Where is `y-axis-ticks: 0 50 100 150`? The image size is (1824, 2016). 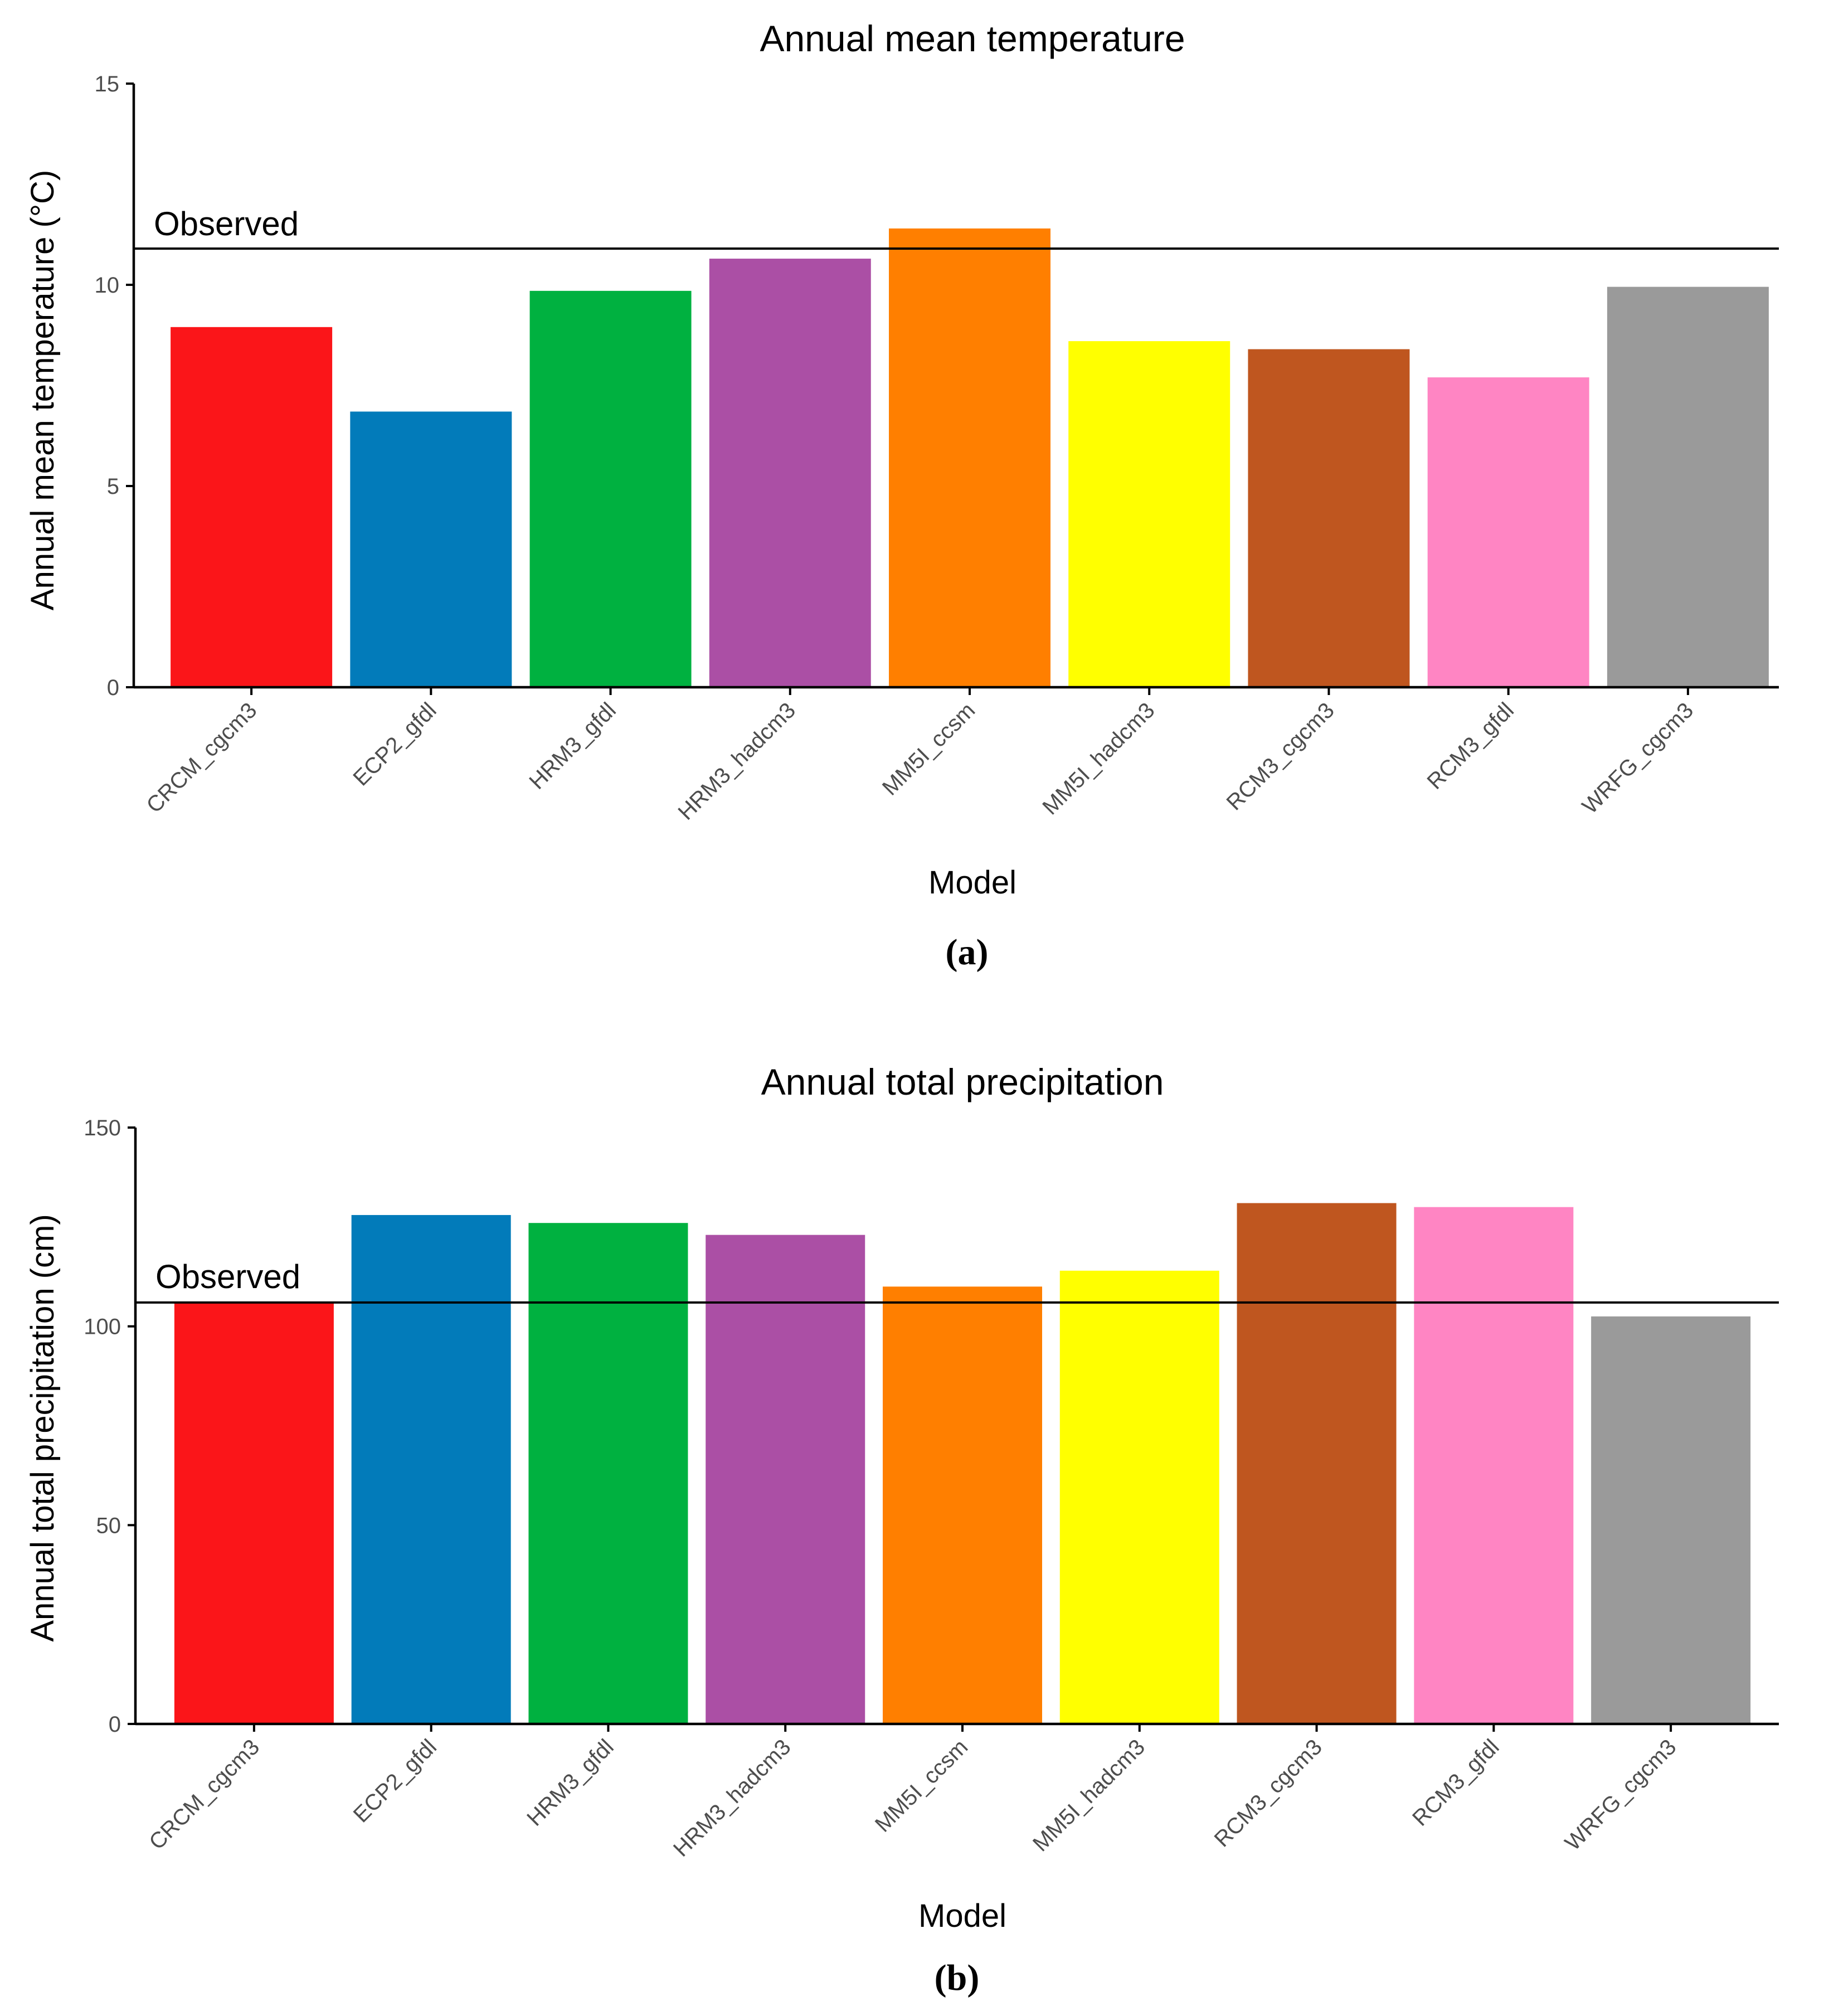
y-axis-ticks: 0 50 100 150 is located at coordinates (109, 1426).